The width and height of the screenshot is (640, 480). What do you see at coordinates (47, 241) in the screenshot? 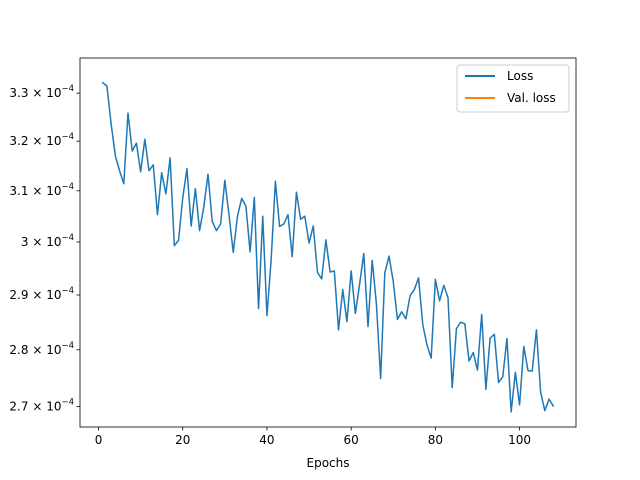
I see `y-tick-label: 3 × 10⁻⁴` at bounding box center [47, 241].